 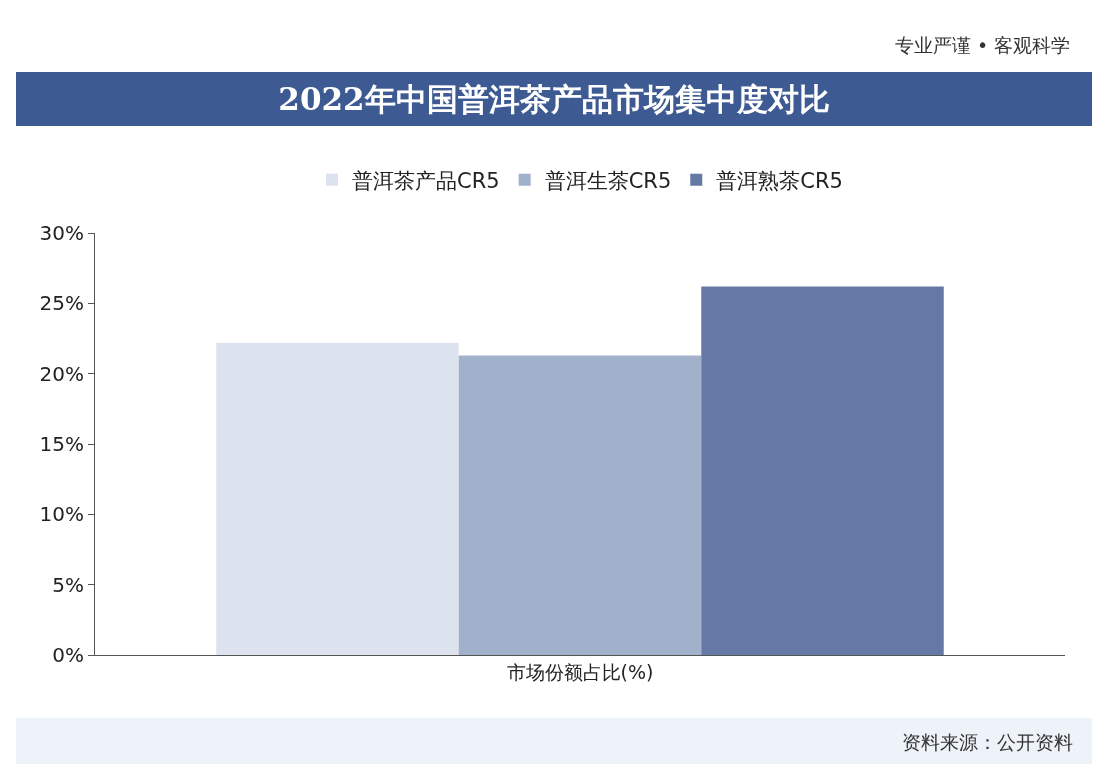 What do you see at coordinates (426, 180) in the screenshot?
I see `legend-label: 普洱茶产品CR5` at bounding box center [426, 180].